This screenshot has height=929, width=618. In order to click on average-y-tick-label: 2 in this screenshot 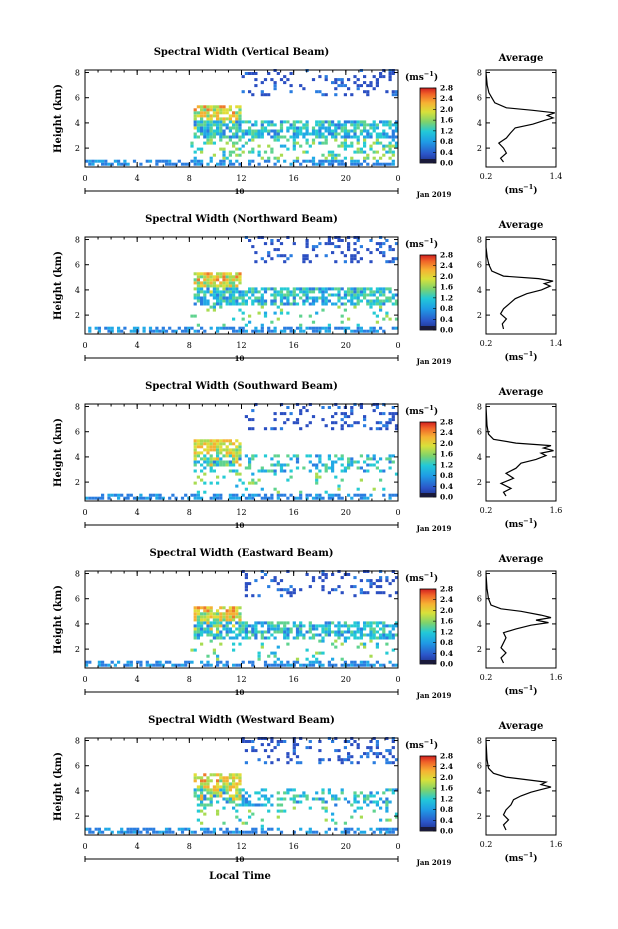, I will do `click(479, 315)`.